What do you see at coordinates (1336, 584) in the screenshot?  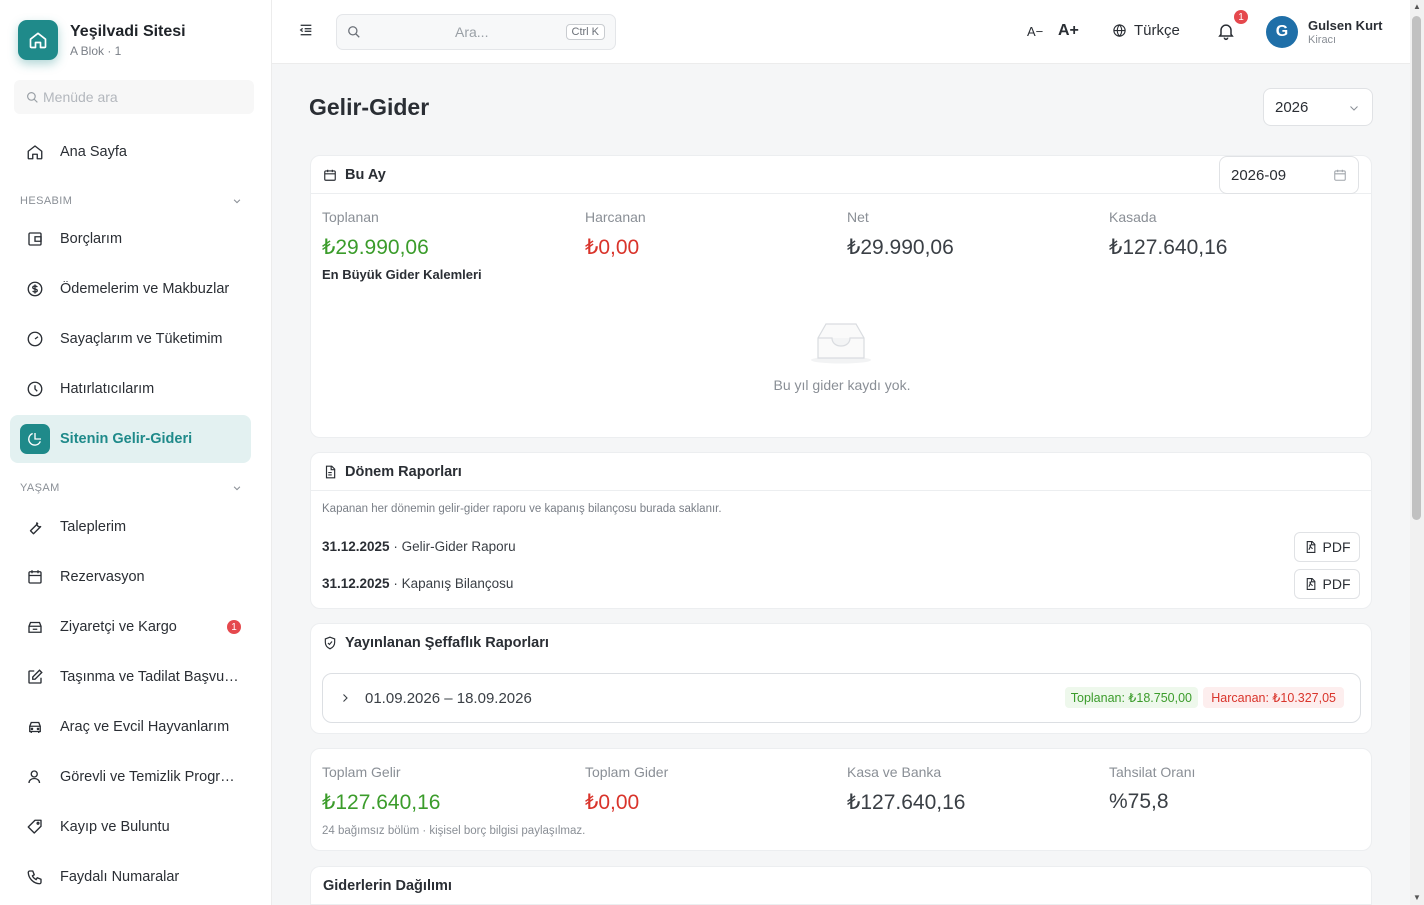 I see `pdf-label: PDF` at bounding box center [1336, 584].